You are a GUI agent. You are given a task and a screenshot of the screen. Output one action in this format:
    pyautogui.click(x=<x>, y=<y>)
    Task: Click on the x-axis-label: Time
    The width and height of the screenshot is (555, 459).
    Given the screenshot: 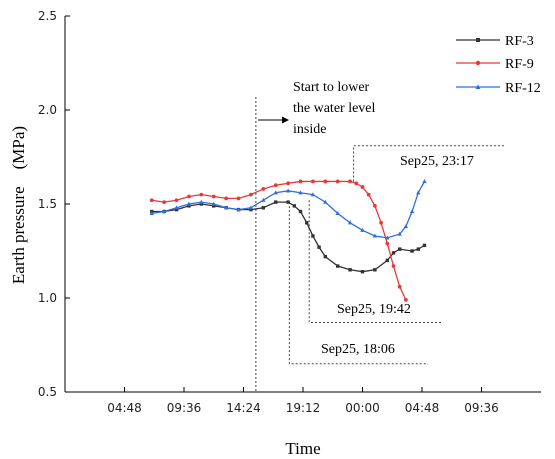 What is the action you would take?
    pyautogui.click(x=302, y=448)
    